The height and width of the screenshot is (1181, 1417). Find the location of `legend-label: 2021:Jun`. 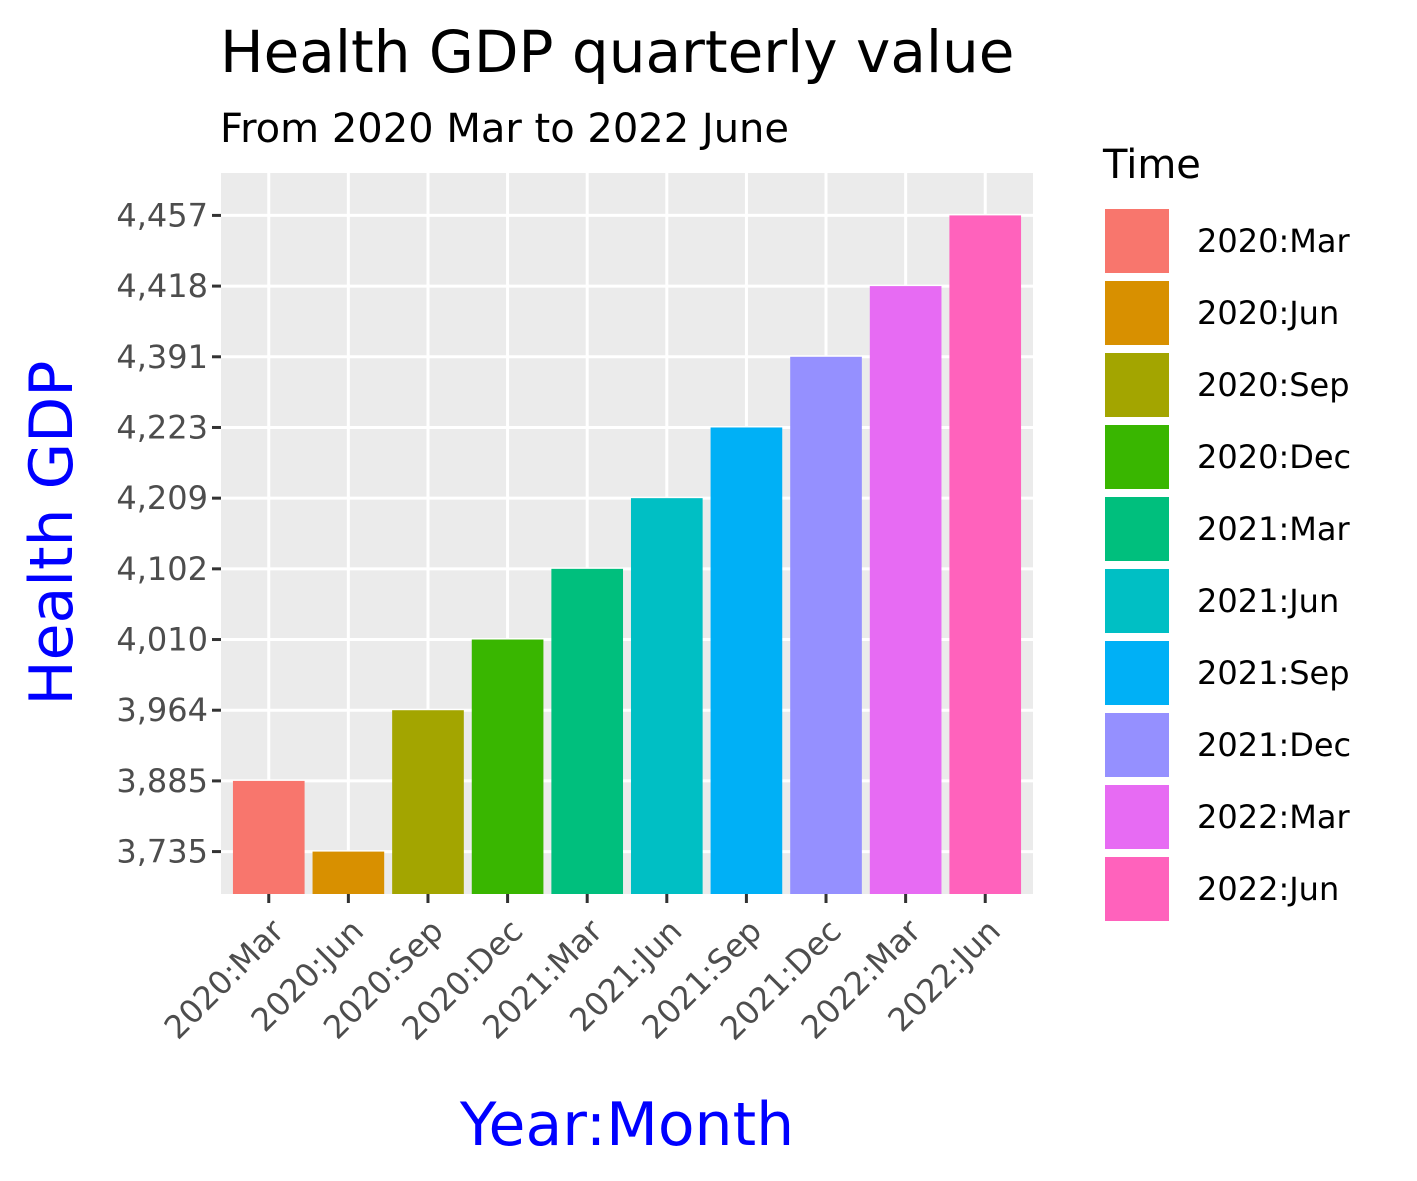

legend-label: 2021:Jun is located at coordinates (1268, 601).